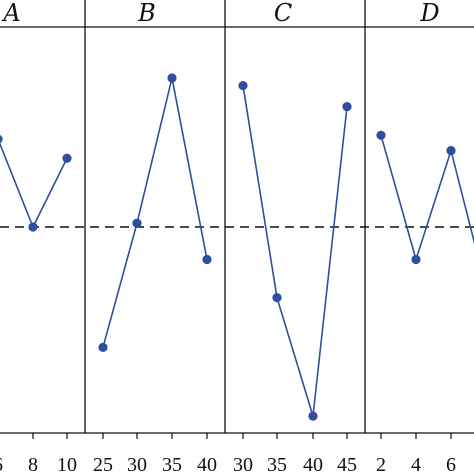 The width and height of the screenshot is (474, 474). I want to click on x-tick-label: 2, so click(381, 464).